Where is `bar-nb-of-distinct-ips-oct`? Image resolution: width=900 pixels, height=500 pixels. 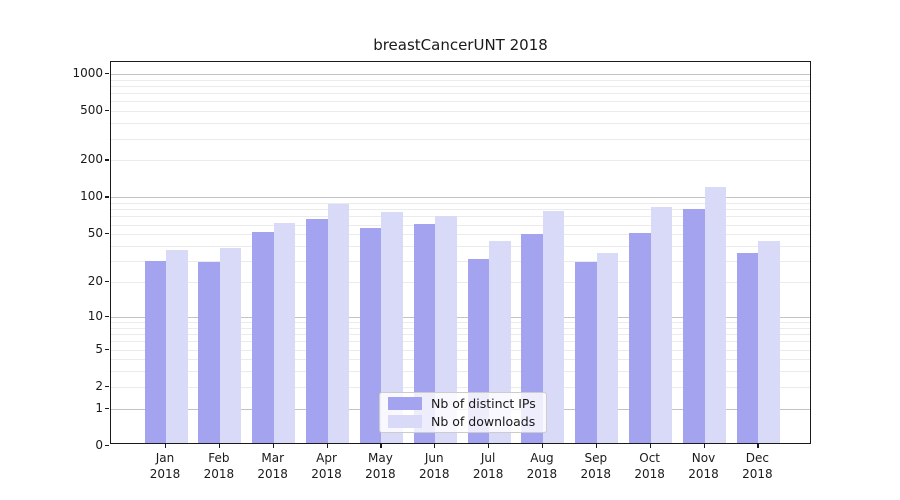
bar-nb-of-distinct-ips-oct is located at coordinates (640, 337).